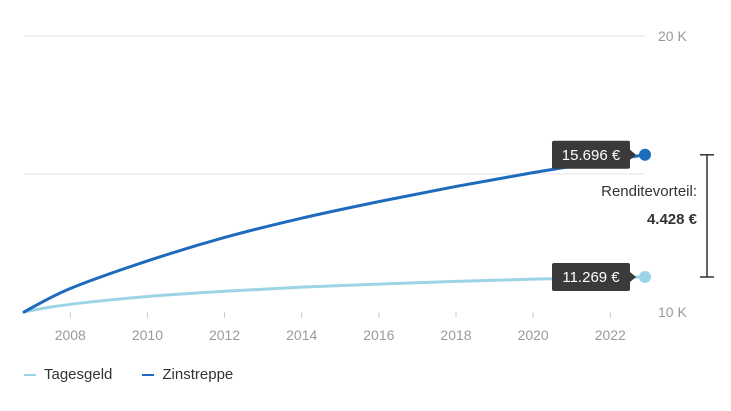 This screenshot has width=731, height=411. I want to click on end-value-label: 11.269 €, so click(591, 277).